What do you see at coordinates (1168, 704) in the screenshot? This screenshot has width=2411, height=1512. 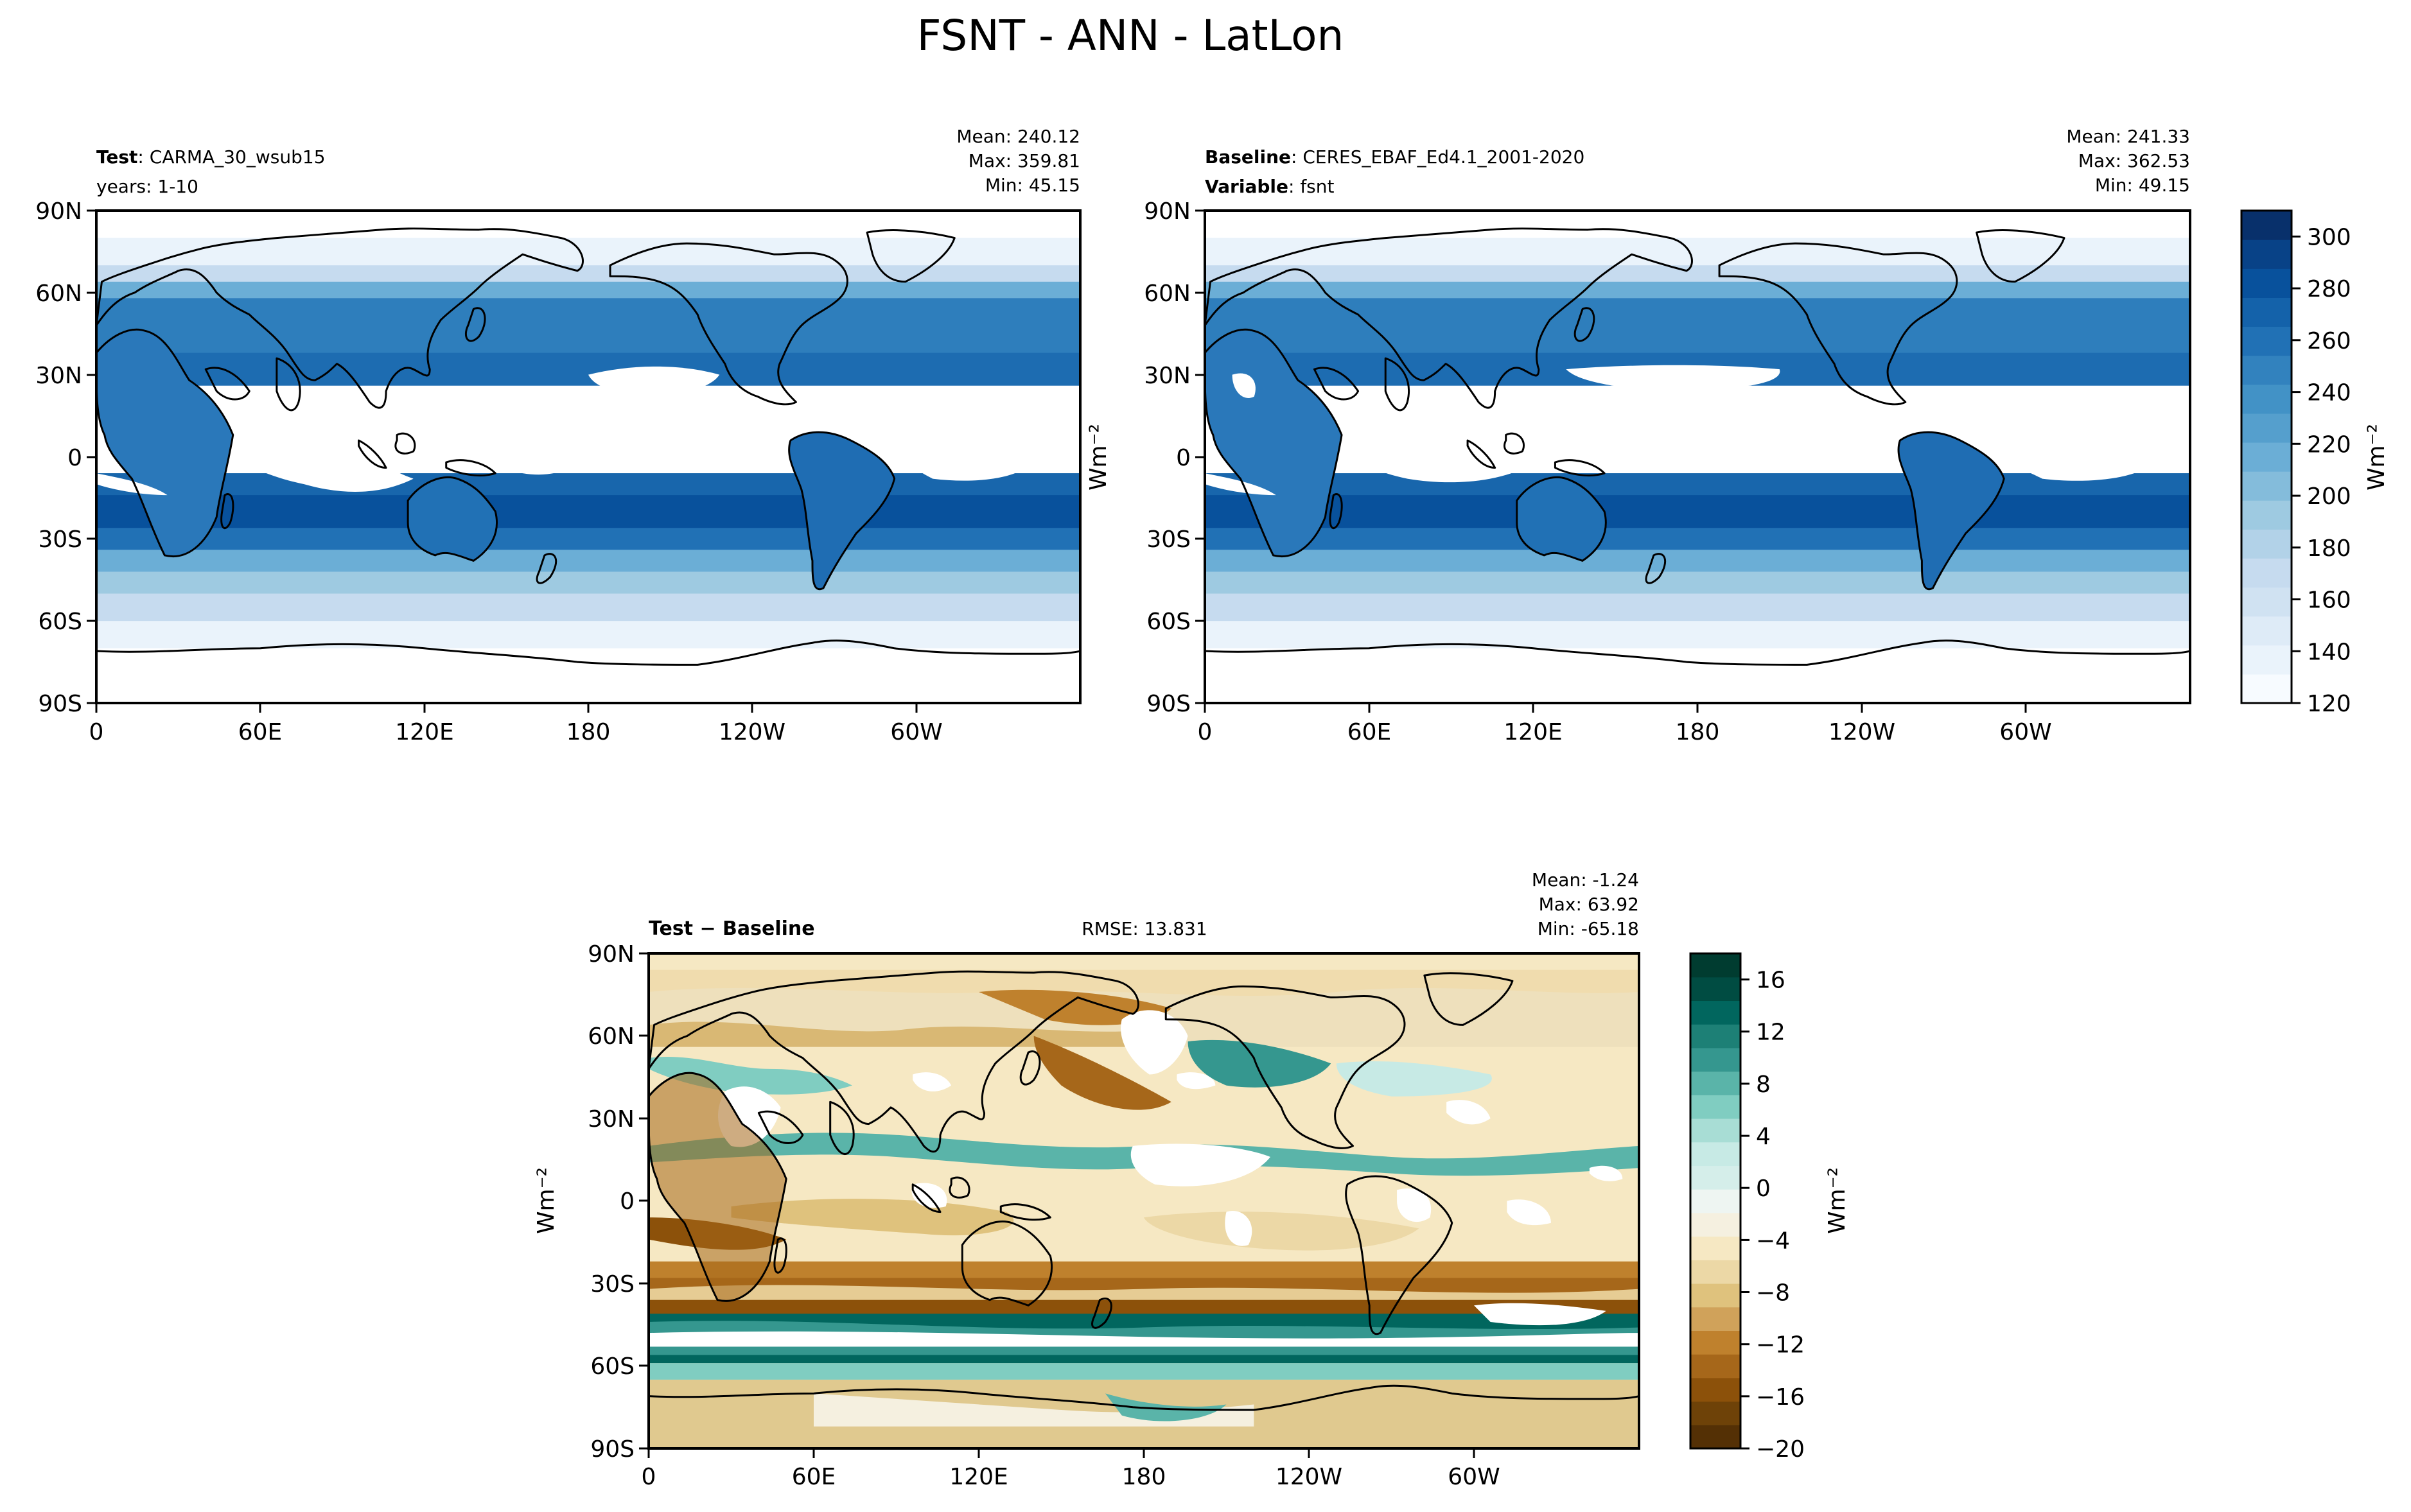 I see `baseline-ytick-label: 90S` at bounding box center [1168, 704].